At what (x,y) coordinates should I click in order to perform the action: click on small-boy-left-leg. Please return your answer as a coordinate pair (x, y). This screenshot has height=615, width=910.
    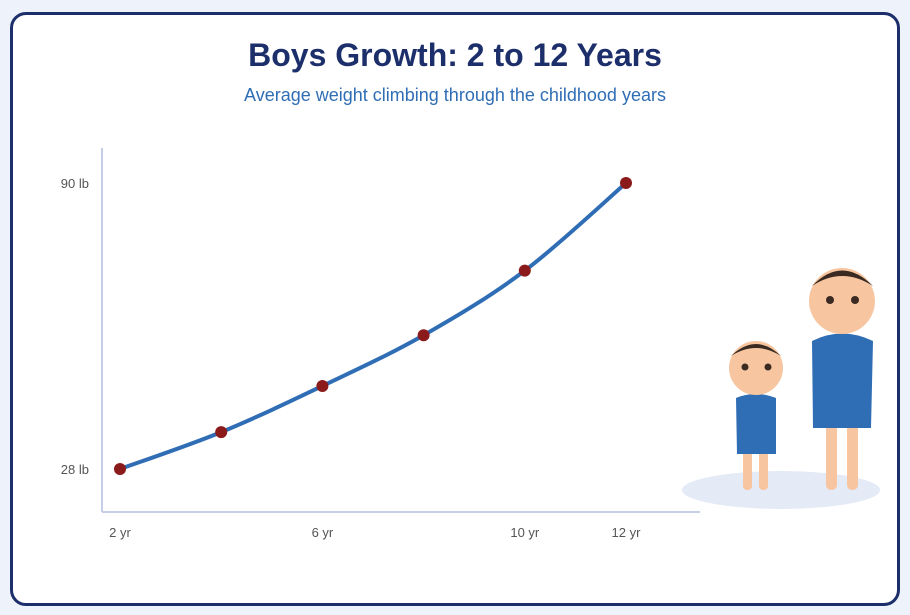
    Looking at the image, I should click on (747, 469).